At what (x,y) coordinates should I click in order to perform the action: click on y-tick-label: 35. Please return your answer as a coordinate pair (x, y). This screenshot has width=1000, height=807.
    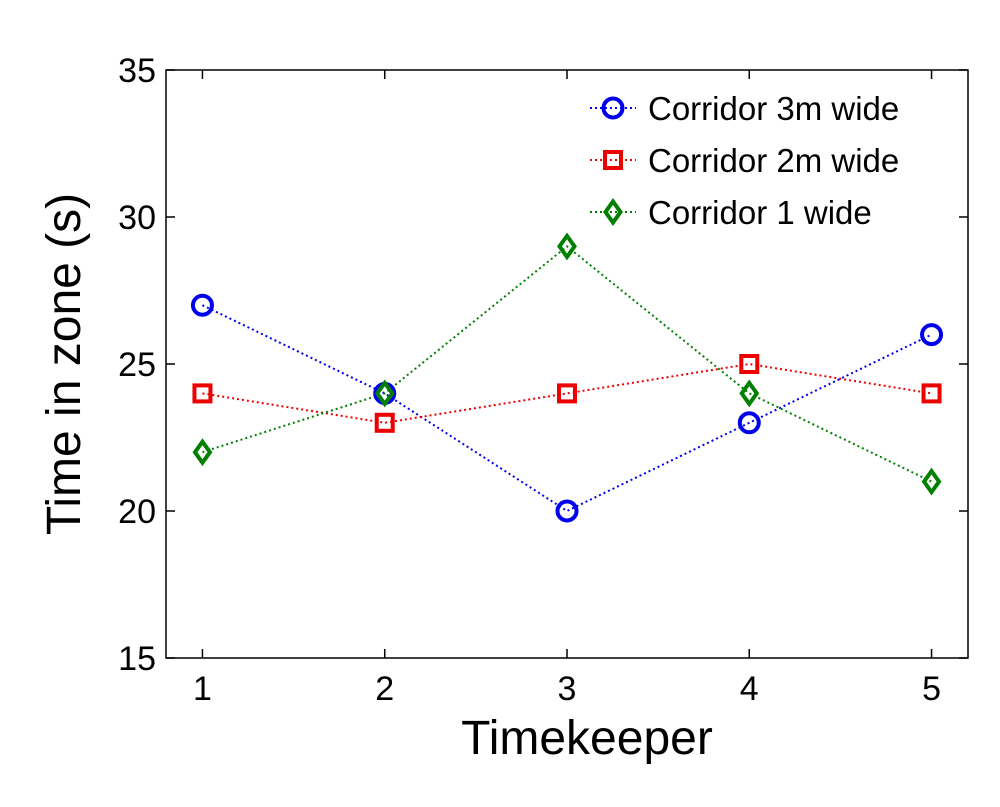
    Looking at the image, I should click on (137, 71).